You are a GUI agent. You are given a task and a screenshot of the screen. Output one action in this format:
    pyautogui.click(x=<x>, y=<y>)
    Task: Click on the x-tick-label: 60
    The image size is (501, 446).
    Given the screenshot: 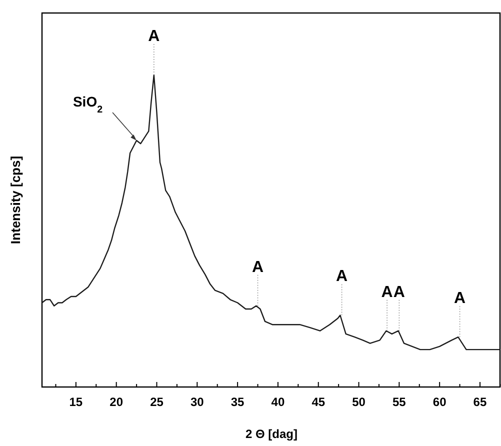 What is the action you would take?
    pyautogui.click(x=439, y=402)
    